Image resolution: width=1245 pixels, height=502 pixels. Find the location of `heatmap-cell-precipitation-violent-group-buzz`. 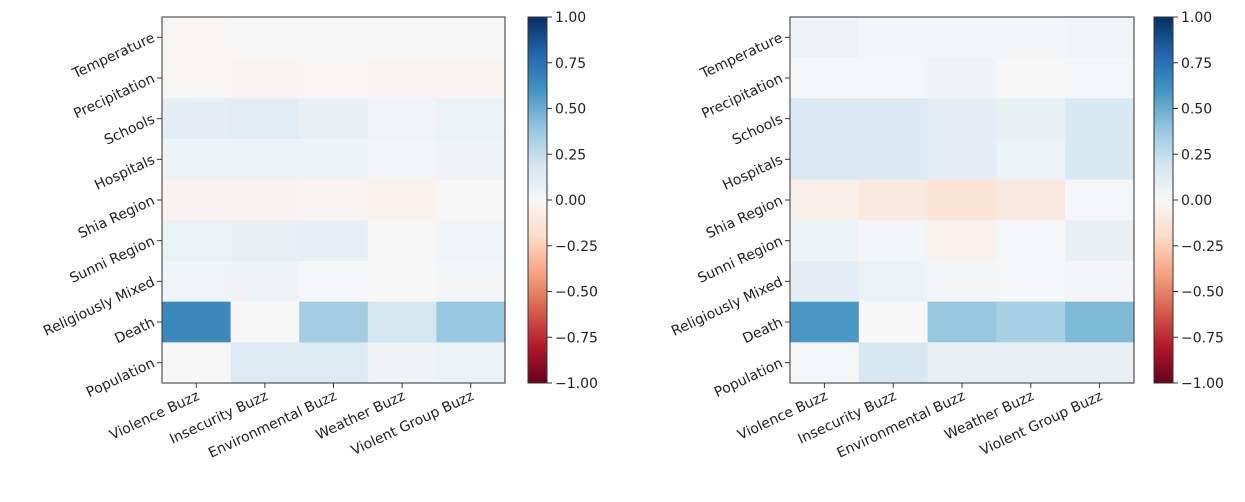

heatmap-cell-precipitation-violent-group-buzz is located at coordinates (471, 78).